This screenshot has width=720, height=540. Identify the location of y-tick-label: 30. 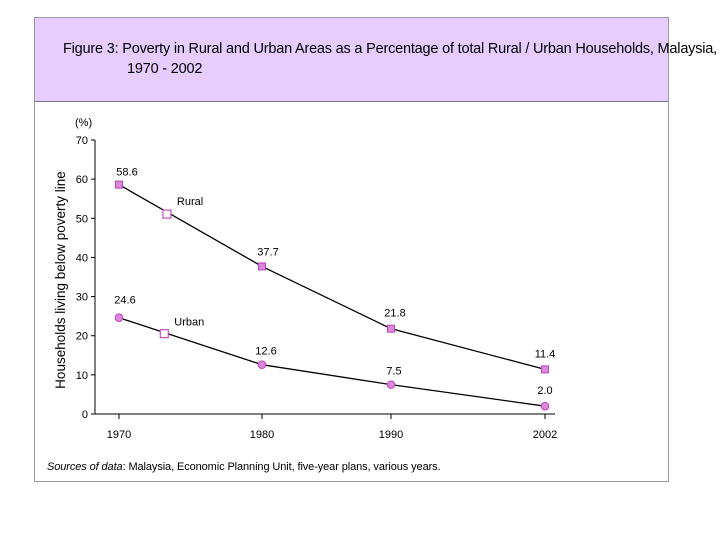
(82, 298).